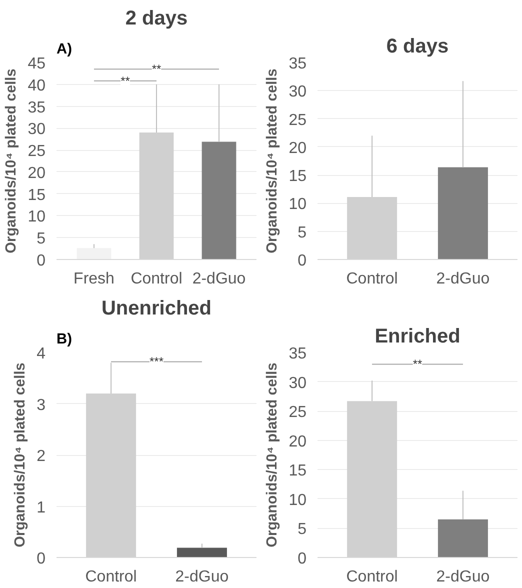 Image resolution: width=522 pixels, height=588 pixels. What do you see at coordinates (41, 507) in the screenshot?
I see `y-tick-label: 1` at bounding box center [41, 507].